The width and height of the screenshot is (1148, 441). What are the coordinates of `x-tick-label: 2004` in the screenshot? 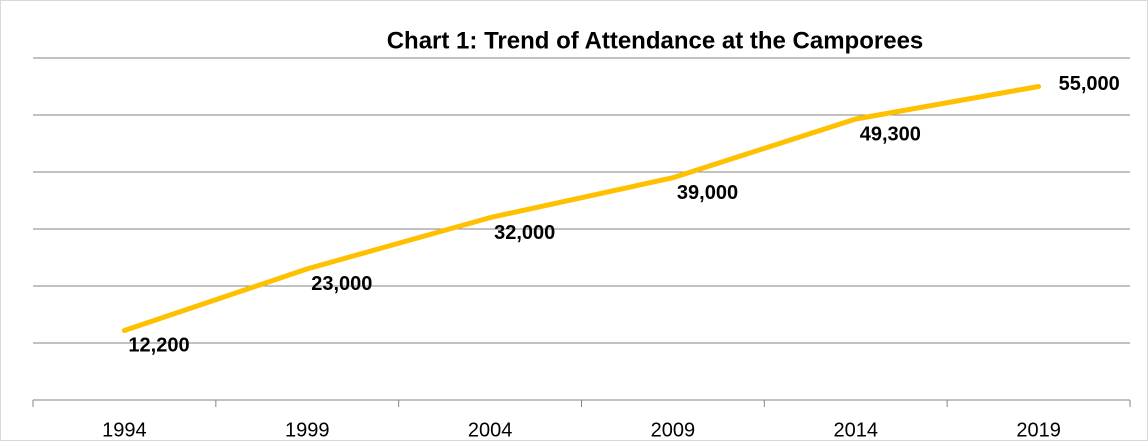 It's located at (490, 430).